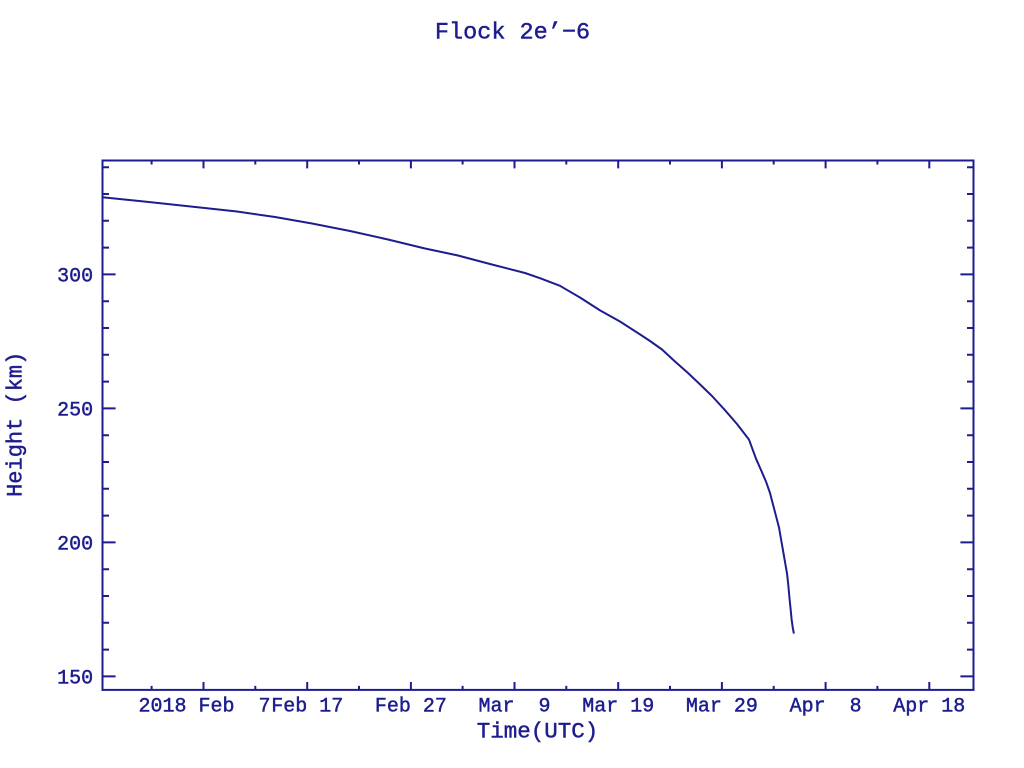 The image size is (1024, 768). Describe the element at coordinates (75, 410) in the screenshot. I see `svg-text: 250` at that location.